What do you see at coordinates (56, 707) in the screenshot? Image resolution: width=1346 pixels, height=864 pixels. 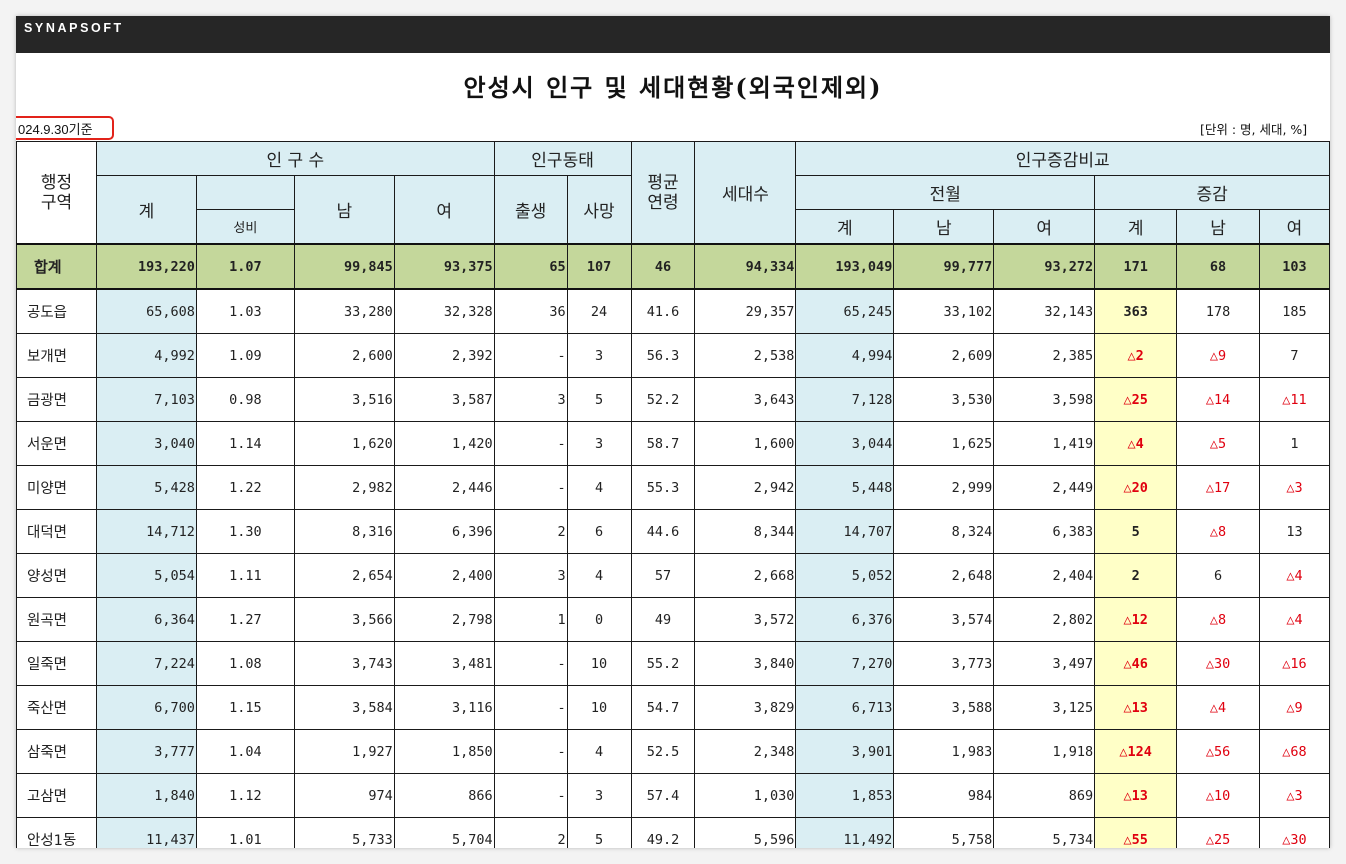 I see `cell-region-name: 죽산면` at bounding box center [56, 707].